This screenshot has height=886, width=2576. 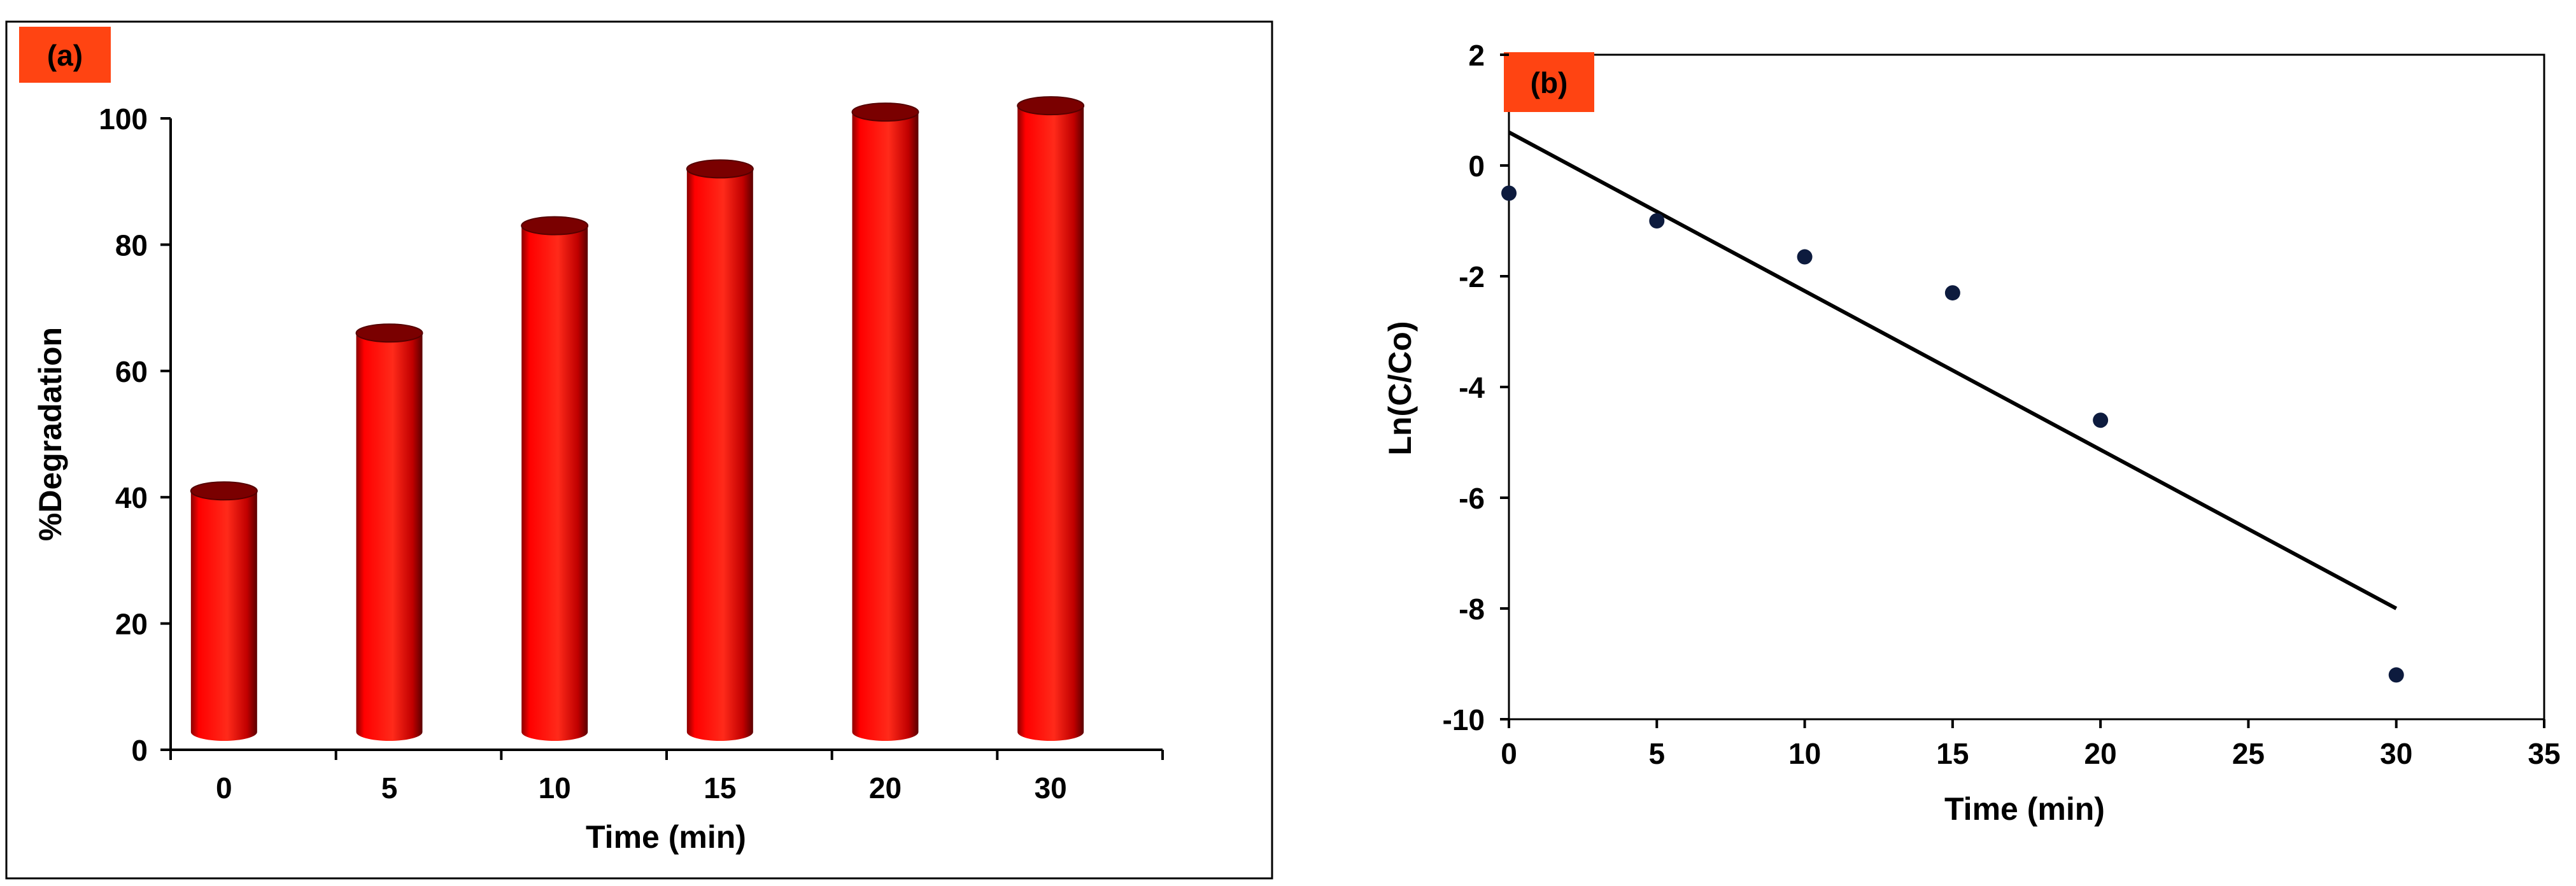 What do you see at coordinates (131, 245) in the screenshot?
I see `y-tick-label: 80` at bounding box center [131, 245].